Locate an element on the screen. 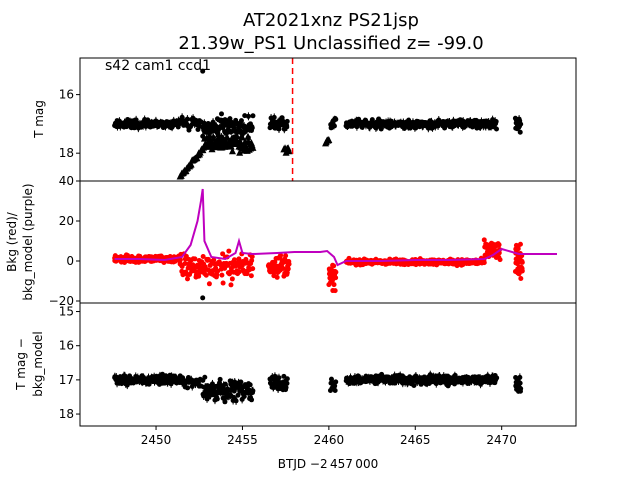 The height and width of the screenshot is (480, 640). y-tick-label: 17 is located at coordinates (66, 380).